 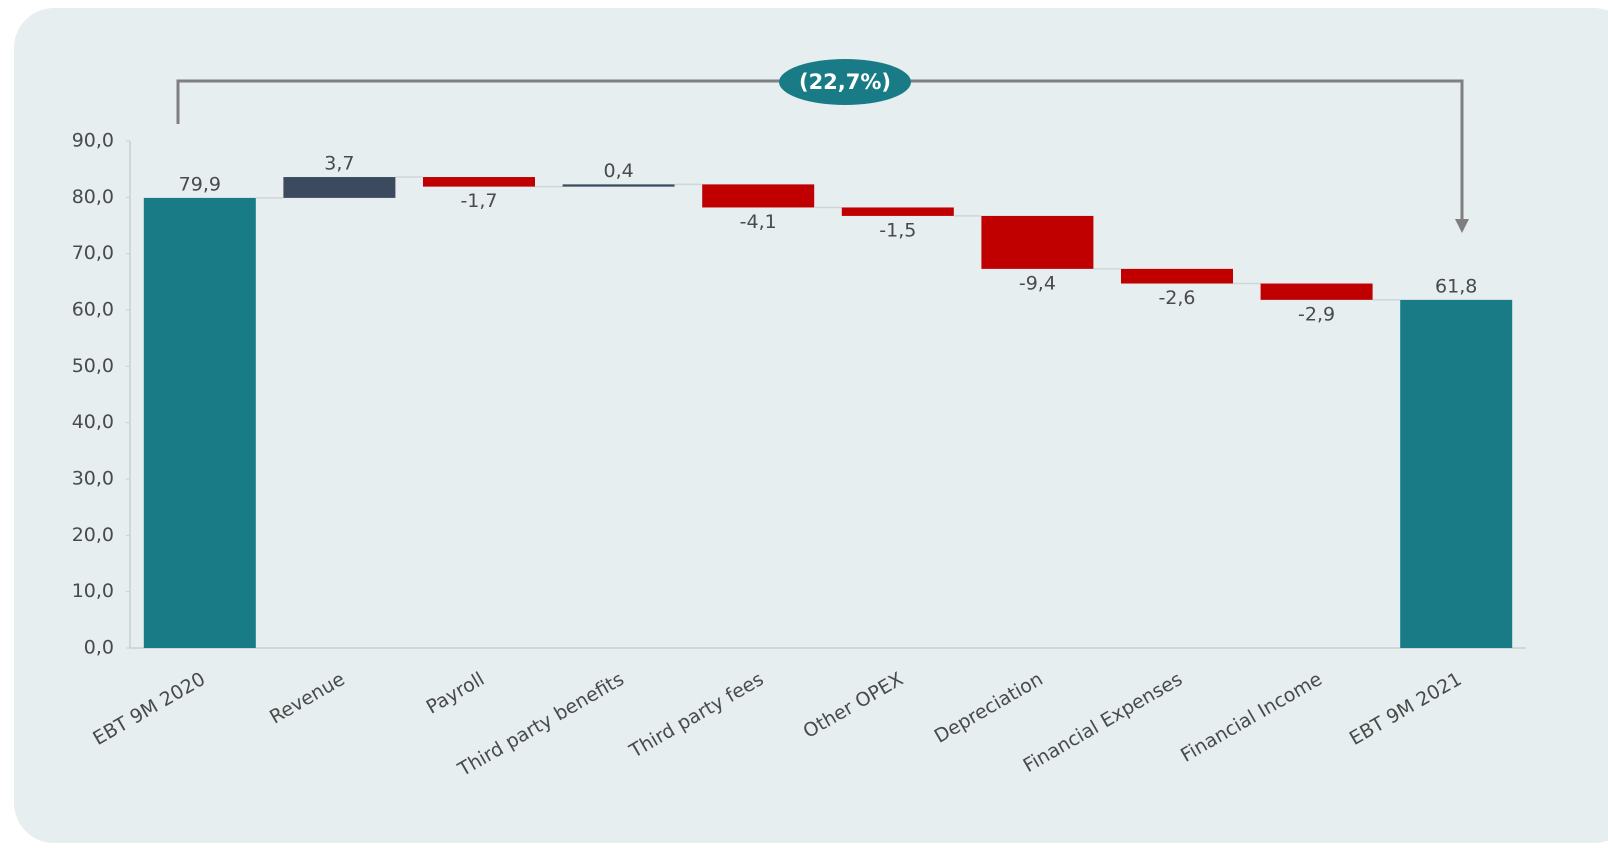 I want to click on y-tick-label: 40,0, so click(x=93, y=422).